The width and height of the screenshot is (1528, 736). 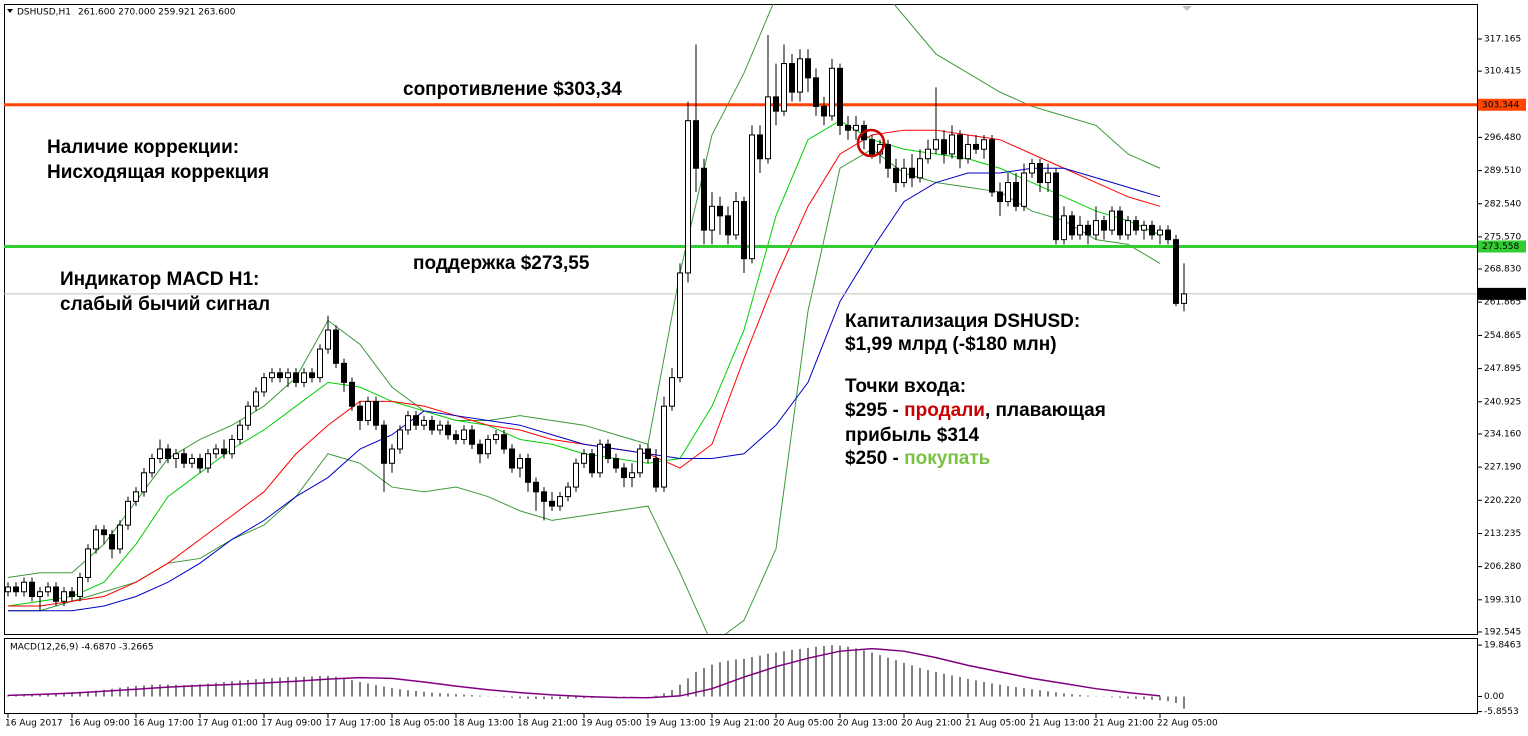 What do you see at coordinates (1502, 39) in the screenshot?
I see `y-tick-label: 317.165` at bounding box center [1502, 39].